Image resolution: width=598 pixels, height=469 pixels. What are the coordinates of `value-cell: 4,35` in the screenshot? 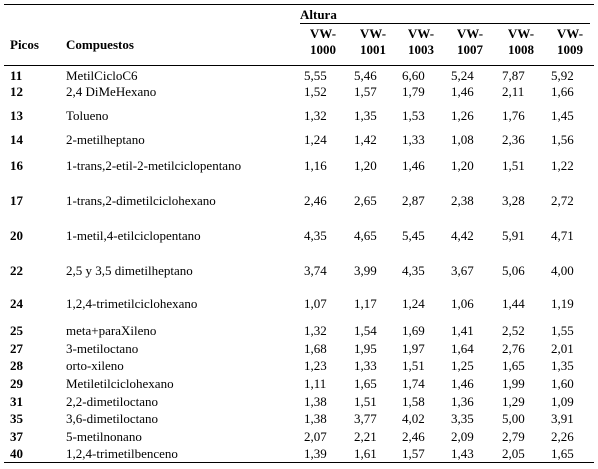 It's located at (315, 235).